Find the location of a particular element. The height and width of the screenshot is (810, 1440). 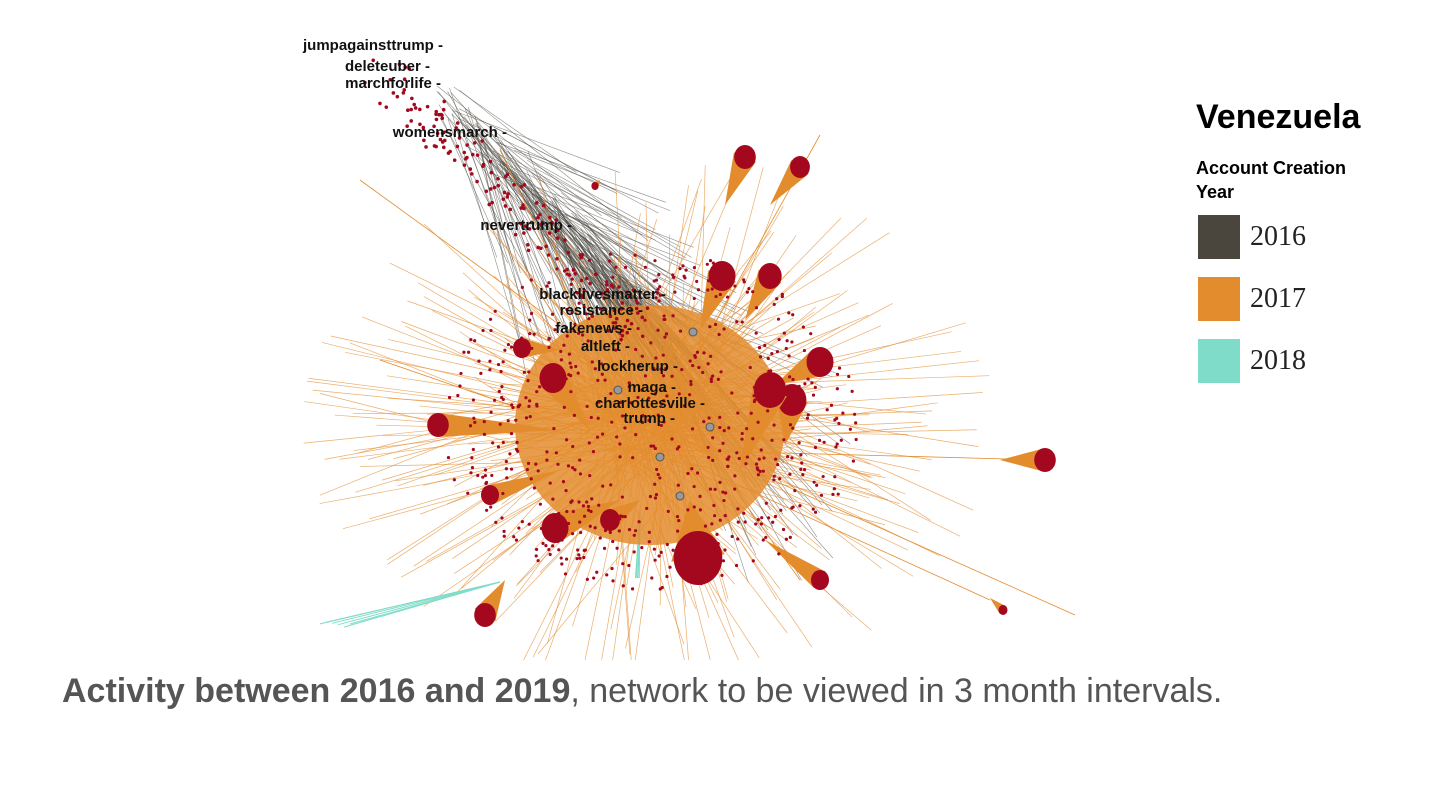

hashtag-label: fakenews - is located at coordinates (593, 328).